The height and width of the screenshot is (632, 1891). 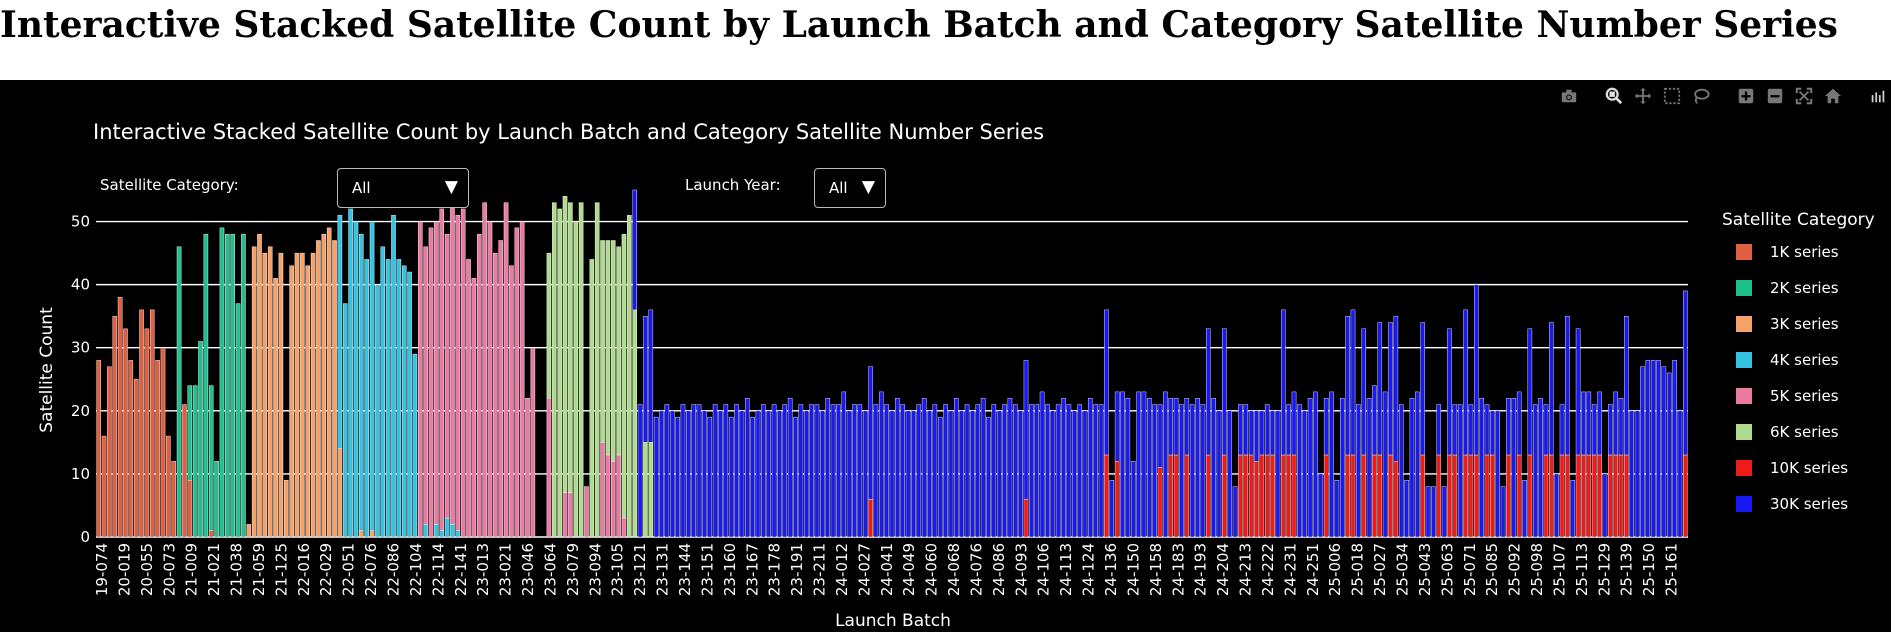 What do you see at coordinates (1745, 96) in the screenshot?
I see `zoom-in-icon` at bounding box center [1745, 96].